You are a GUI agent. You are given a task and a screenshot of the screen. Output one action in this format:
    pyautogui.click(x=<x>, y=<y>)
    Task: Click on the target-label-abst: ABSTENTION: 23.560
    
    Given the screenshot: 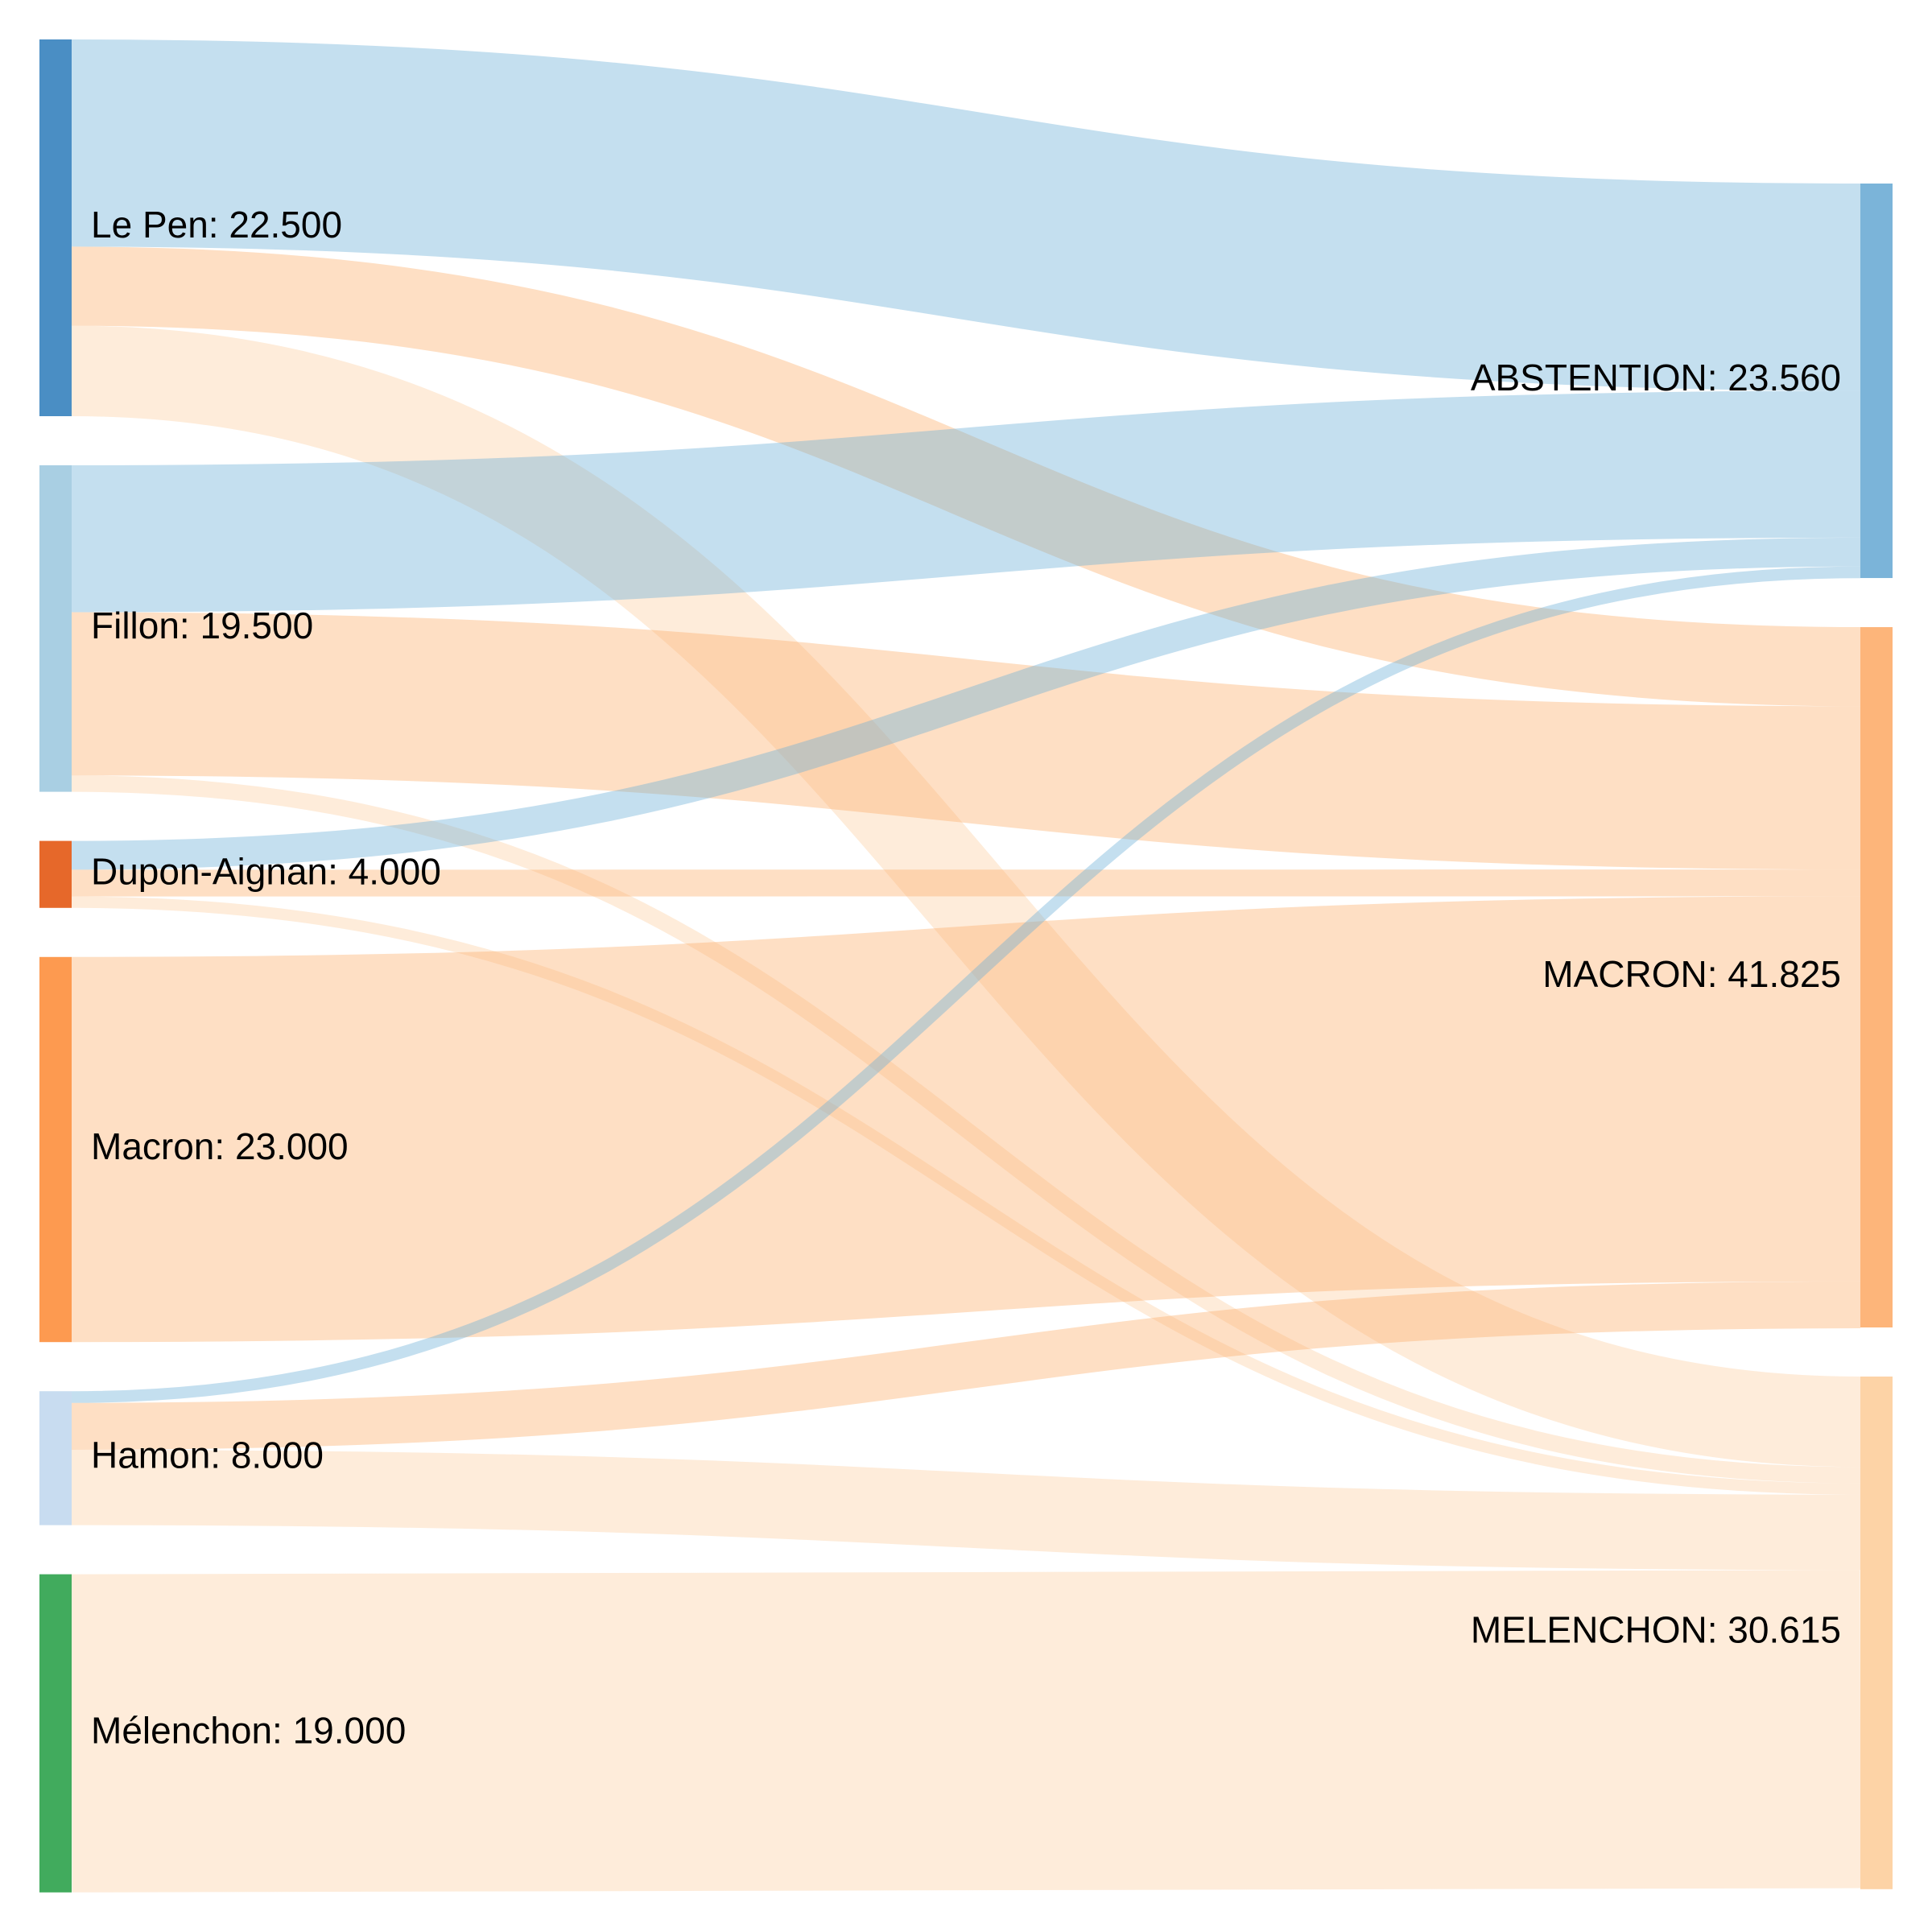 What is the action you would take?
    pyautogui.click(x=1656, y=377)
    